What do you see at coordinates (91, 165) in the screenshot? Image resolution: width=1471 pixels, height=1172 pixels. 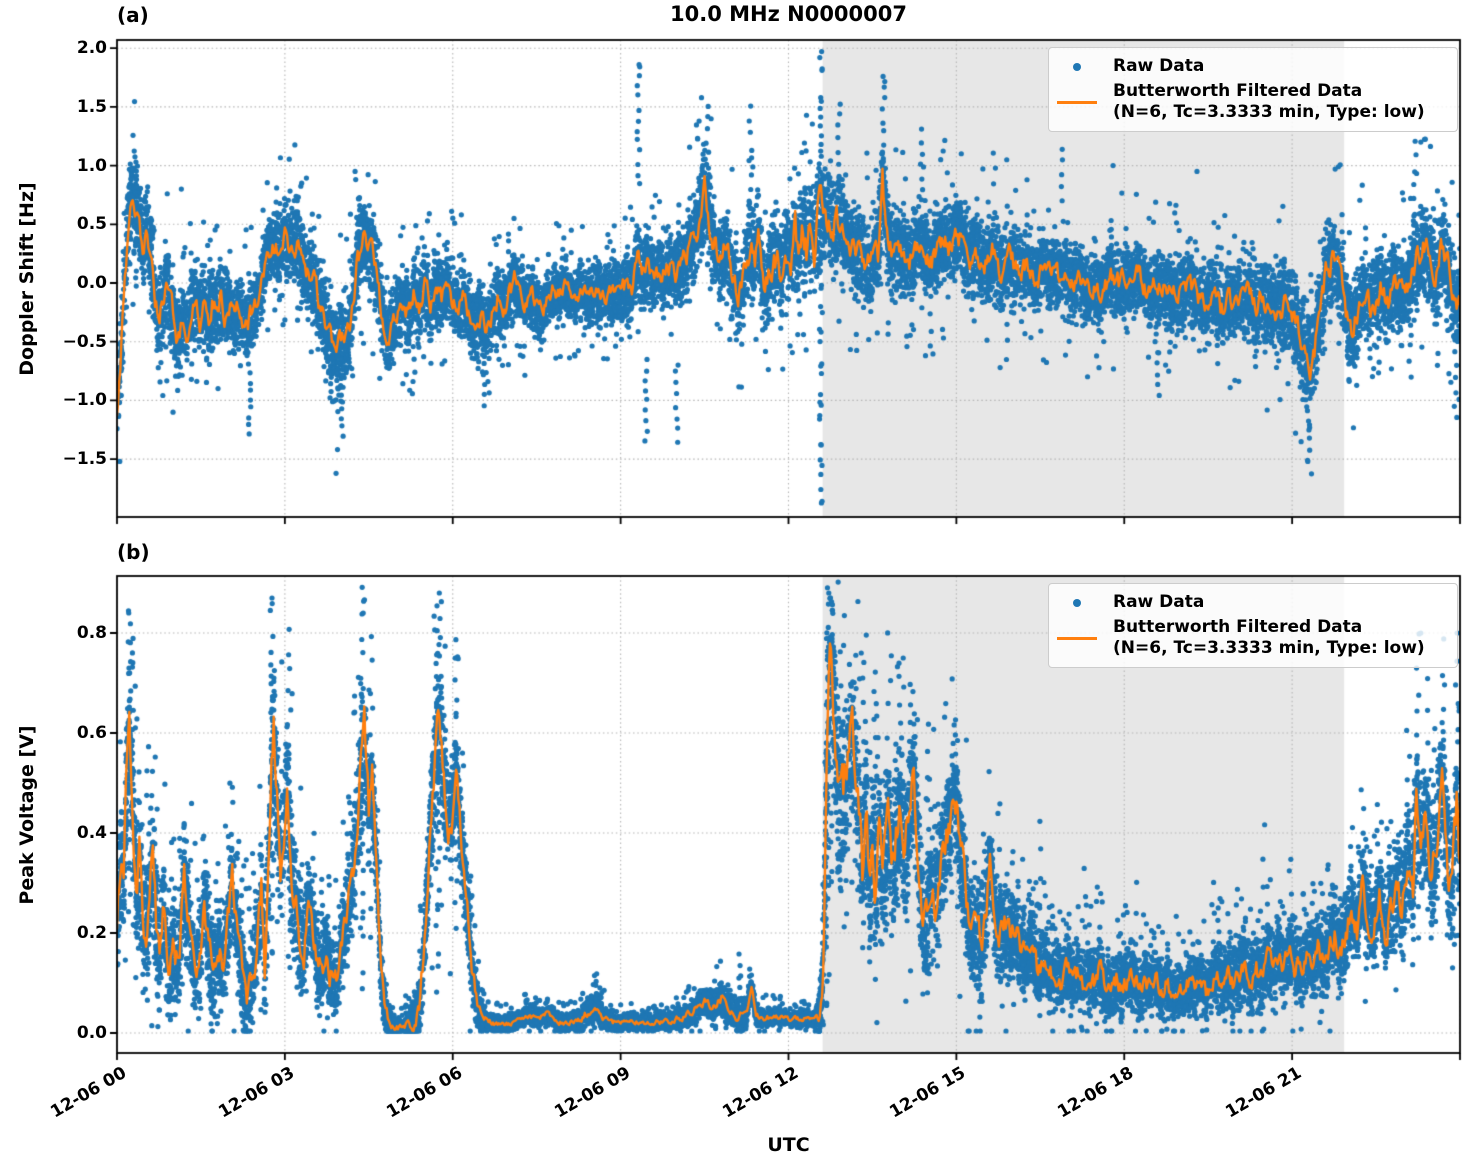 I see `panel-a-ytick-label: 1.0` at bounding box center [91, 165].